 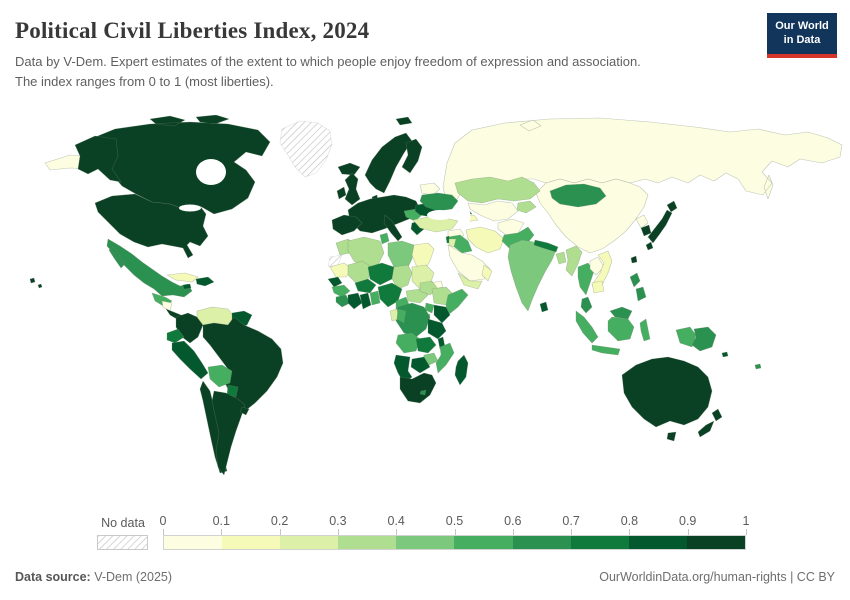 What do you see at coordinates (396, 521) in the screenshot?
I see `legend-tick-label: 0.4` at bounding box center [396, 521].